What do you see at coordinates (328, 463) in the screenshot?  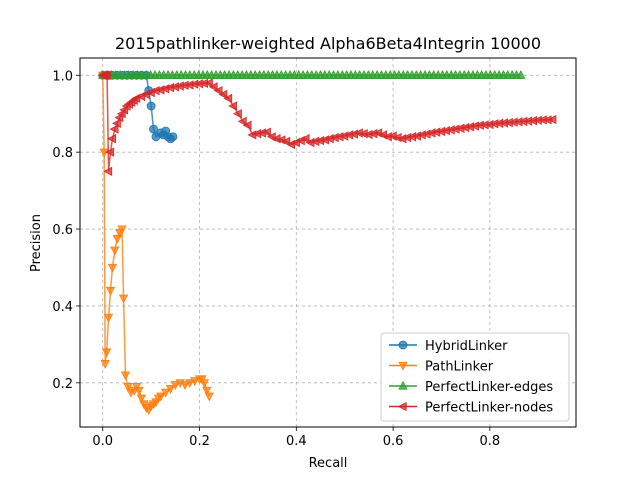 I see `x-axis-label: Recall` at bounding box center [328, 463].